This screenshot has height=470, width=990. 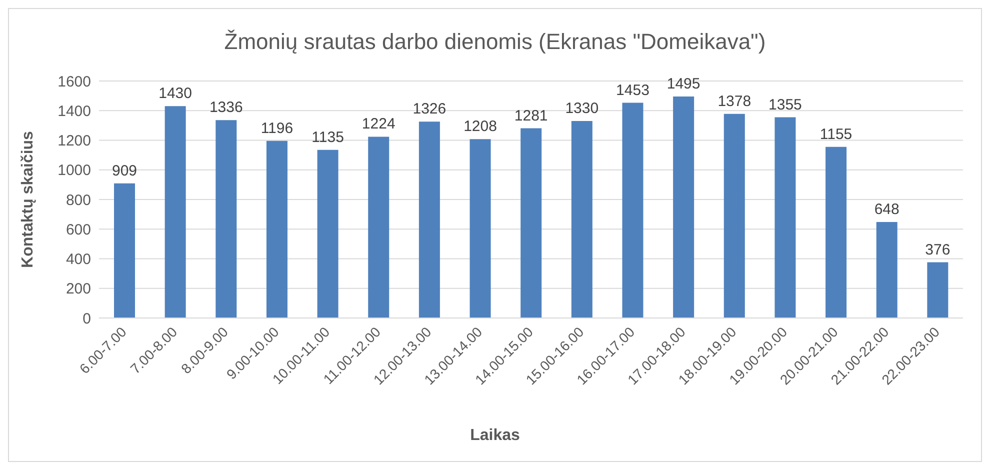 What do you see at coordinates (277, 128) in the screenshot?
I see `data-label: 1196` at bounding box center [277, 128].